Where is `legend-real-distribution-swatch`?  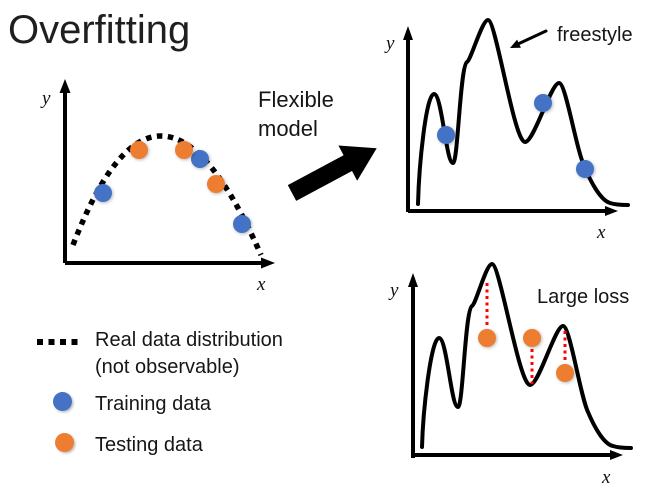
legend-real-distribution-swatch is located at coordinates (59, 342).